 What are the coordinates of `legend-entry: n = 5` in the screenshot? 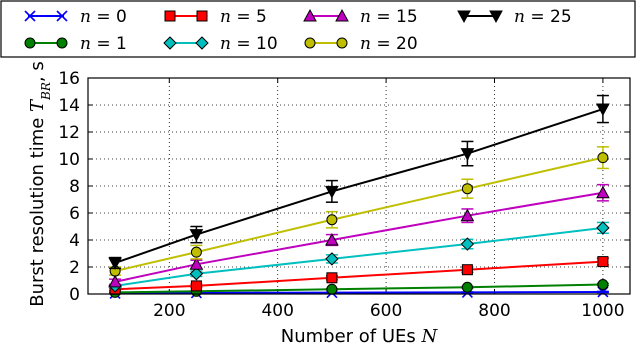 It's located at (215, 17).